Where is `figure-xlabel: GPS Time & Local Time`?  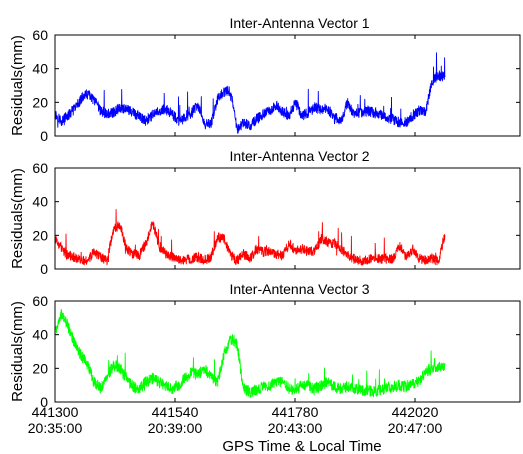 figure-xlabel: GPS Time & Local Time is located at coordinates (301, 446).